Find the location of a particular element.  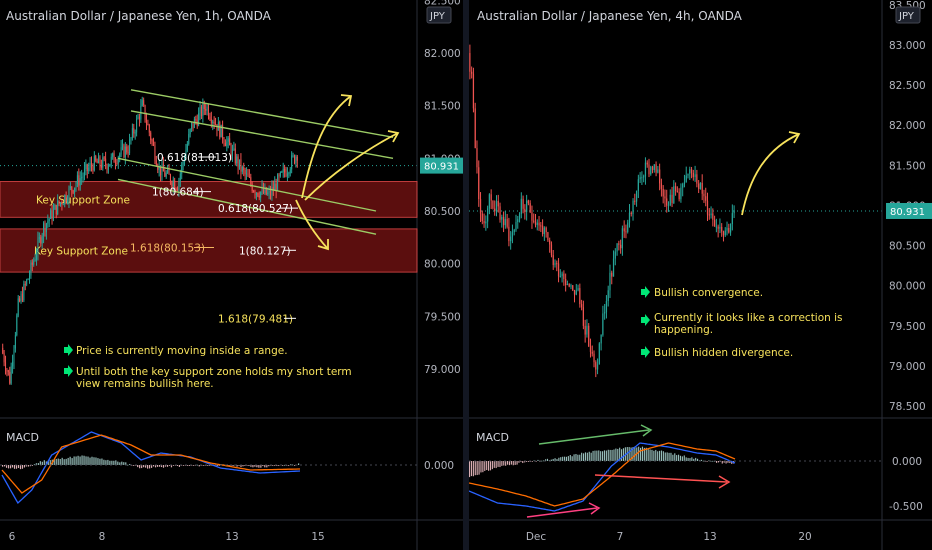

divergence-arrow-head is located at coordinates (724, 482).